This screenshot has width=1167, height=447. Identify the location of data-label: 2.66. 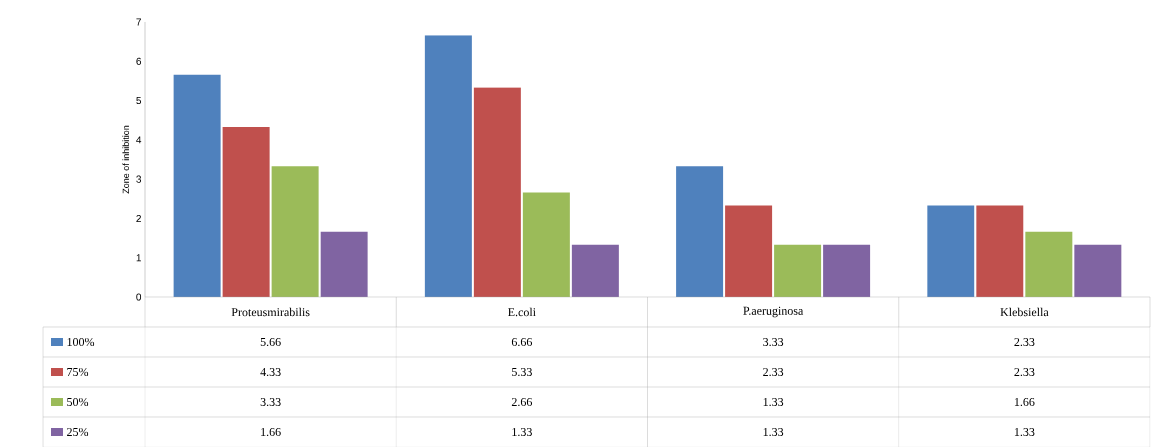
(522, 402).